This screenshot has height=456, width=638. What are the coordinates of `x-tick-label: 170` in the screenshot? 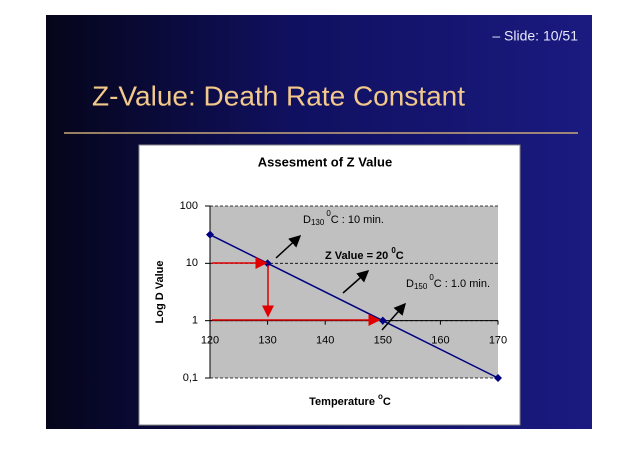 It's located at (498, 341).